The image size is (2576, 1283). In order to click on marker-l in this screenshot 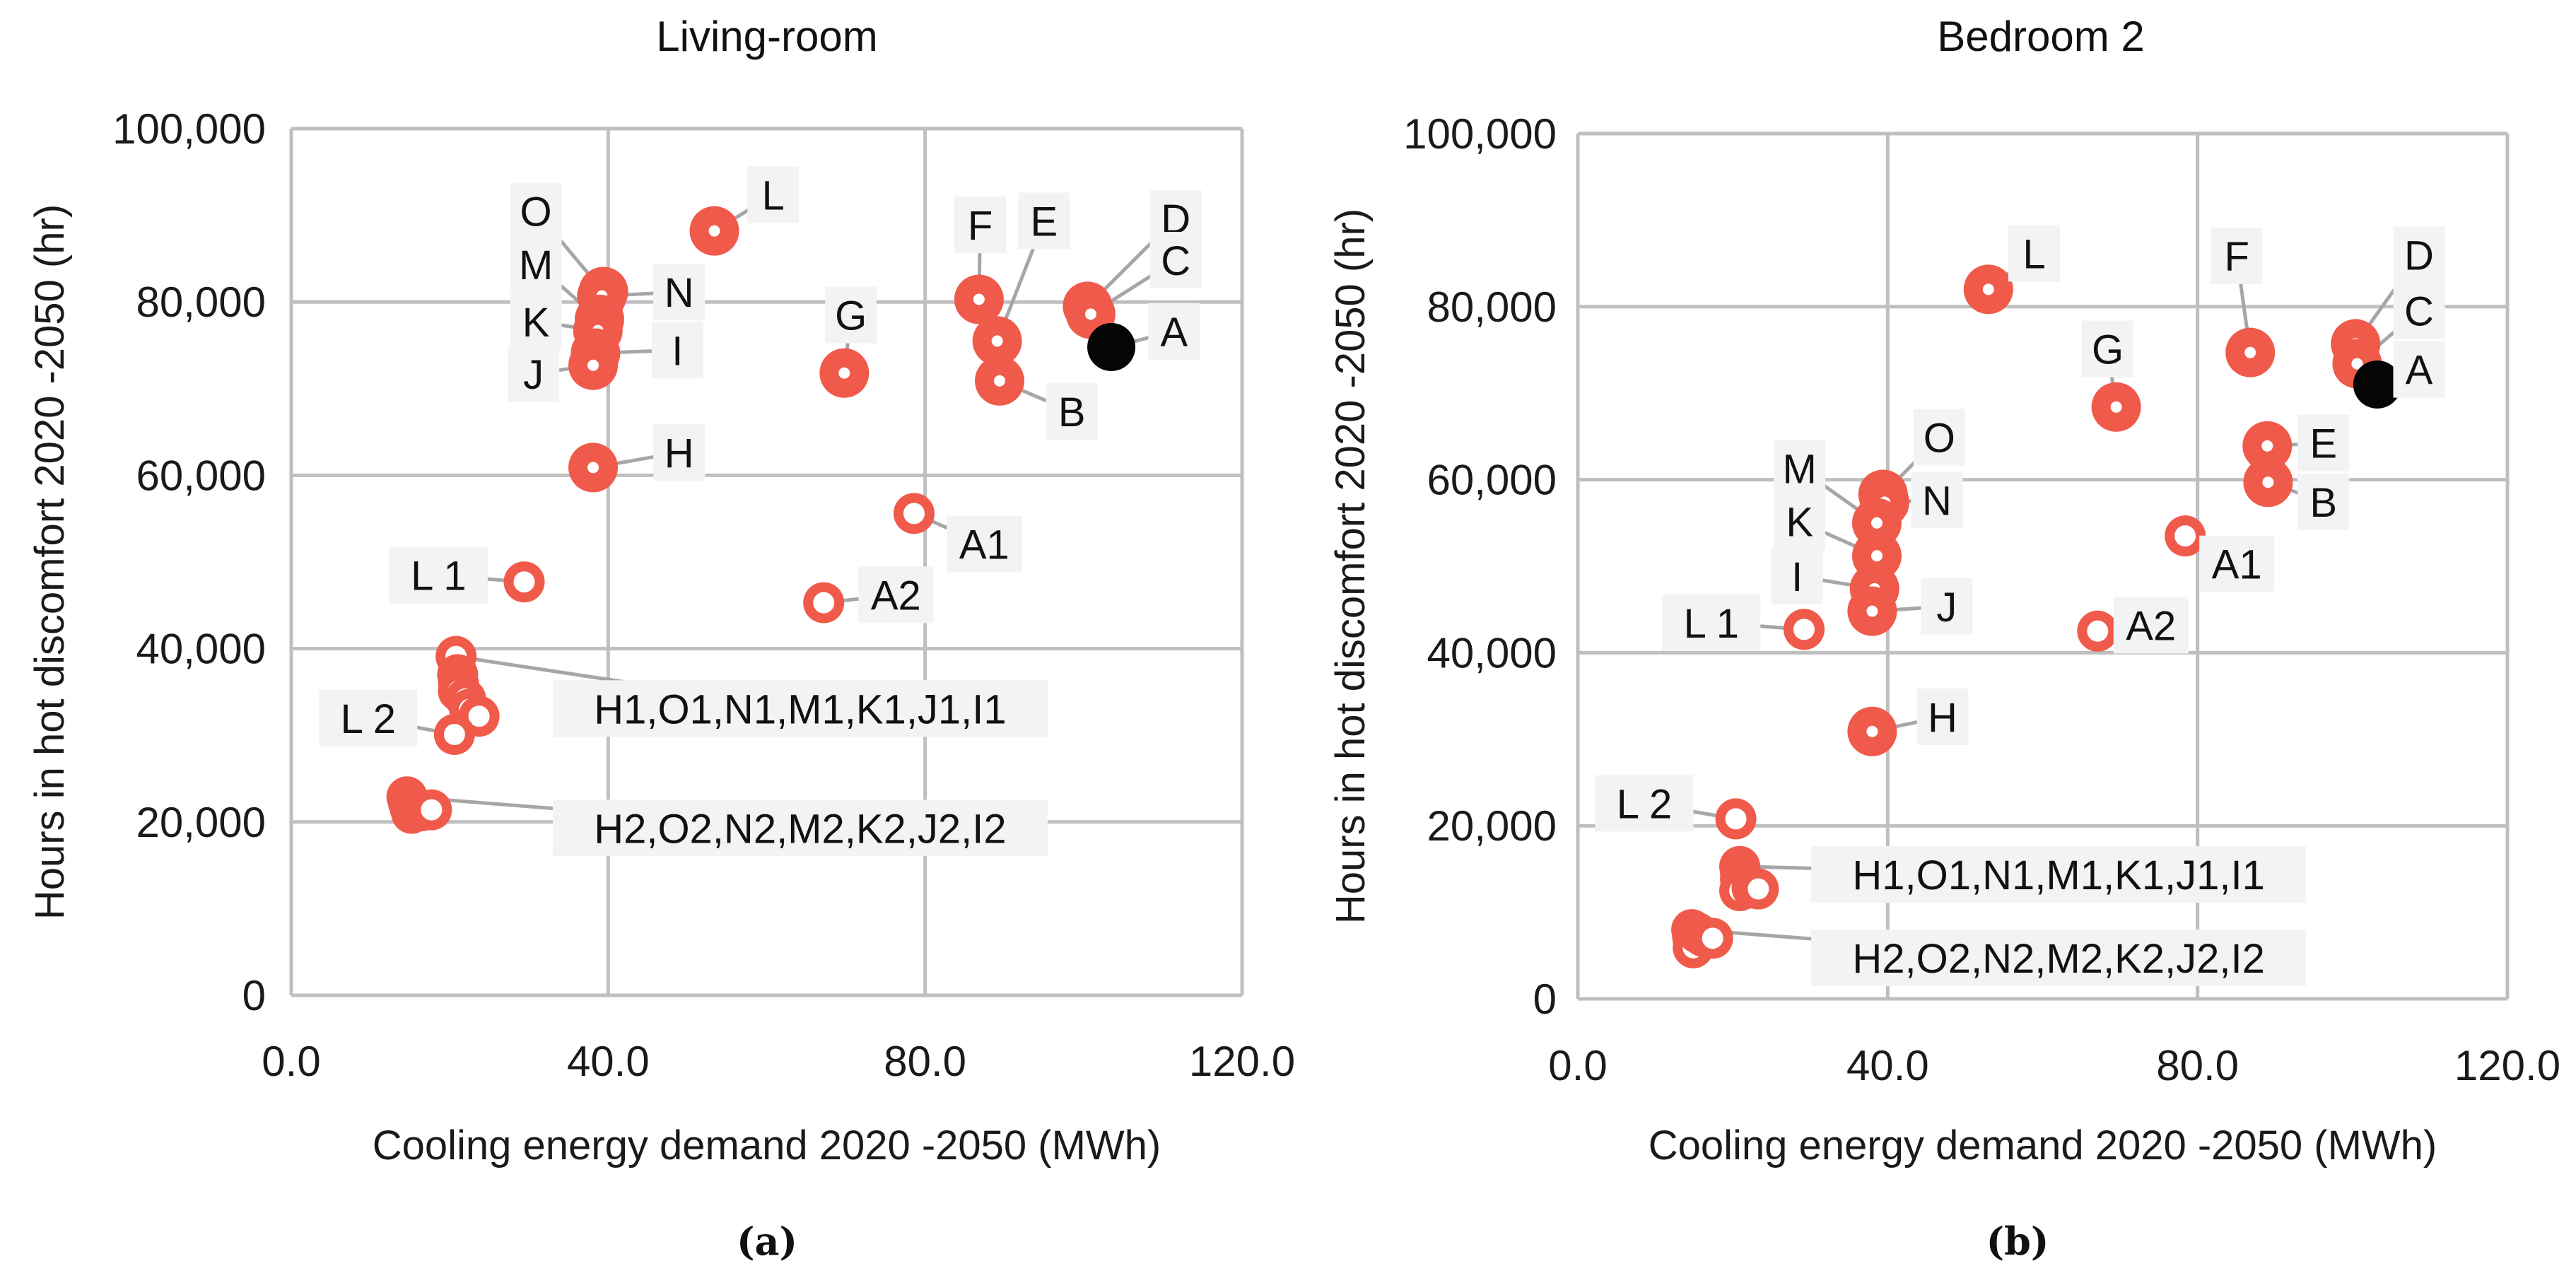, I will do `click(714, 231)`.